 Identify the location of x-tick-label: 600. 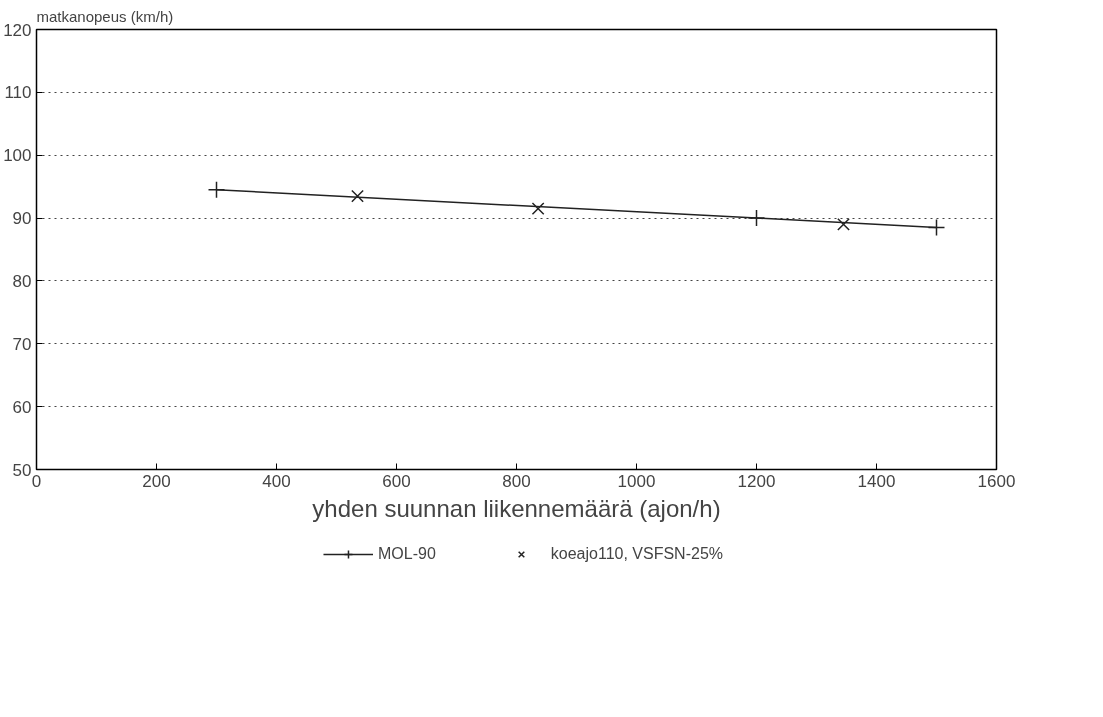
(396, 481).